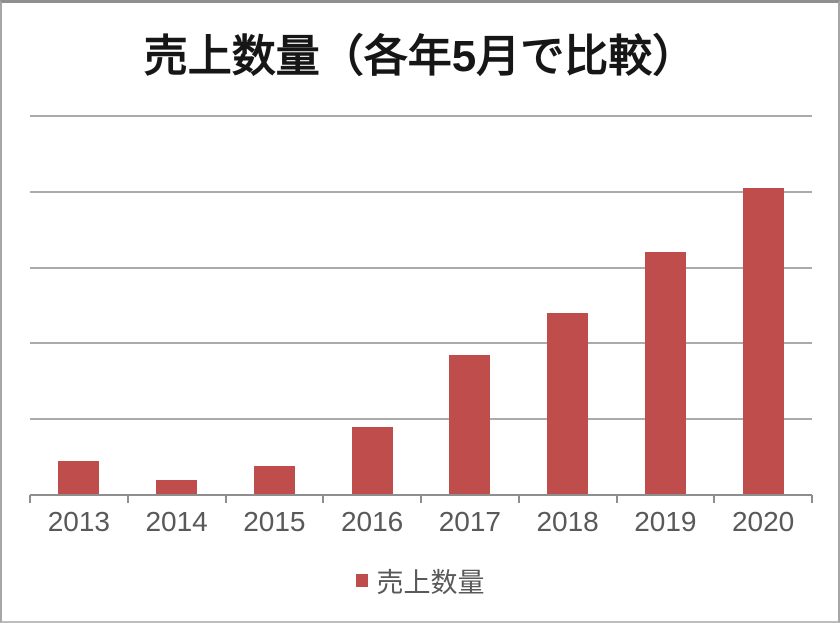  I want to click on x-axis-label-2017: 2017, so click(470, 521).